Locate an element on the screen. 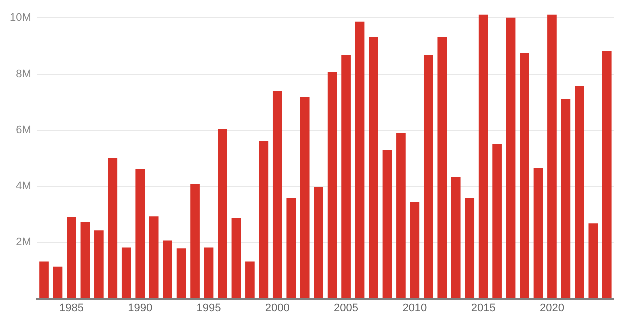  y-tick-label: 8M is located at coordinates (24, 74).